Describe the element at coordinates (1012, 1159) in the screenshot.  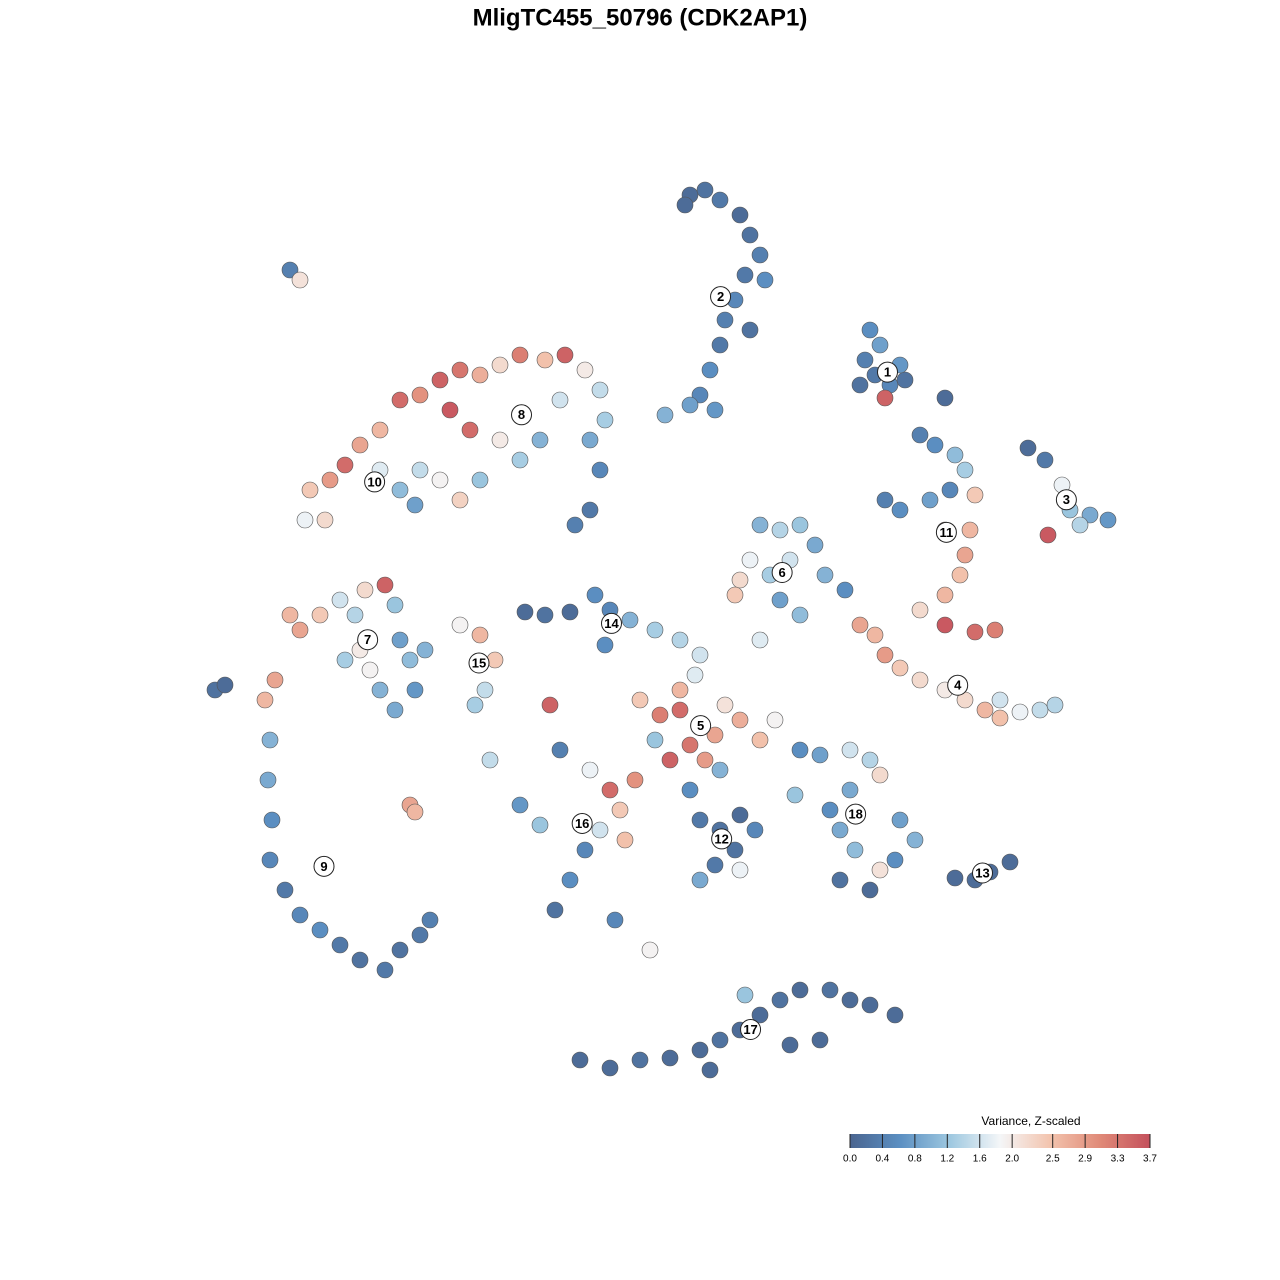
I see `colorbar-tick-label: 2.0` at that location.